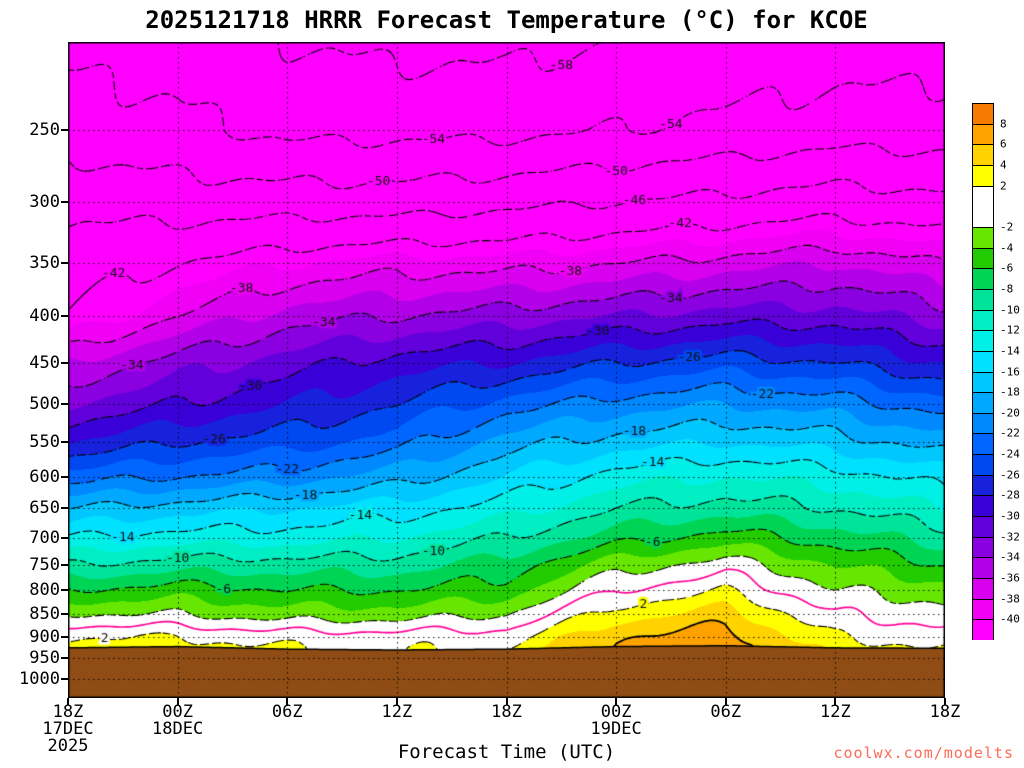  I want to click on colorbar-label: -18, so click(1010, 392).